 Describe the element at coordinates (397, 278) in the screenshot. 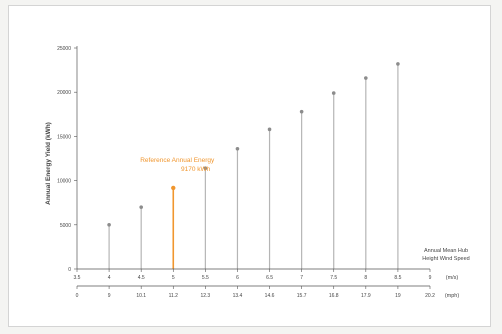

I see `x-tick-label-ms: 8.5` at that location.